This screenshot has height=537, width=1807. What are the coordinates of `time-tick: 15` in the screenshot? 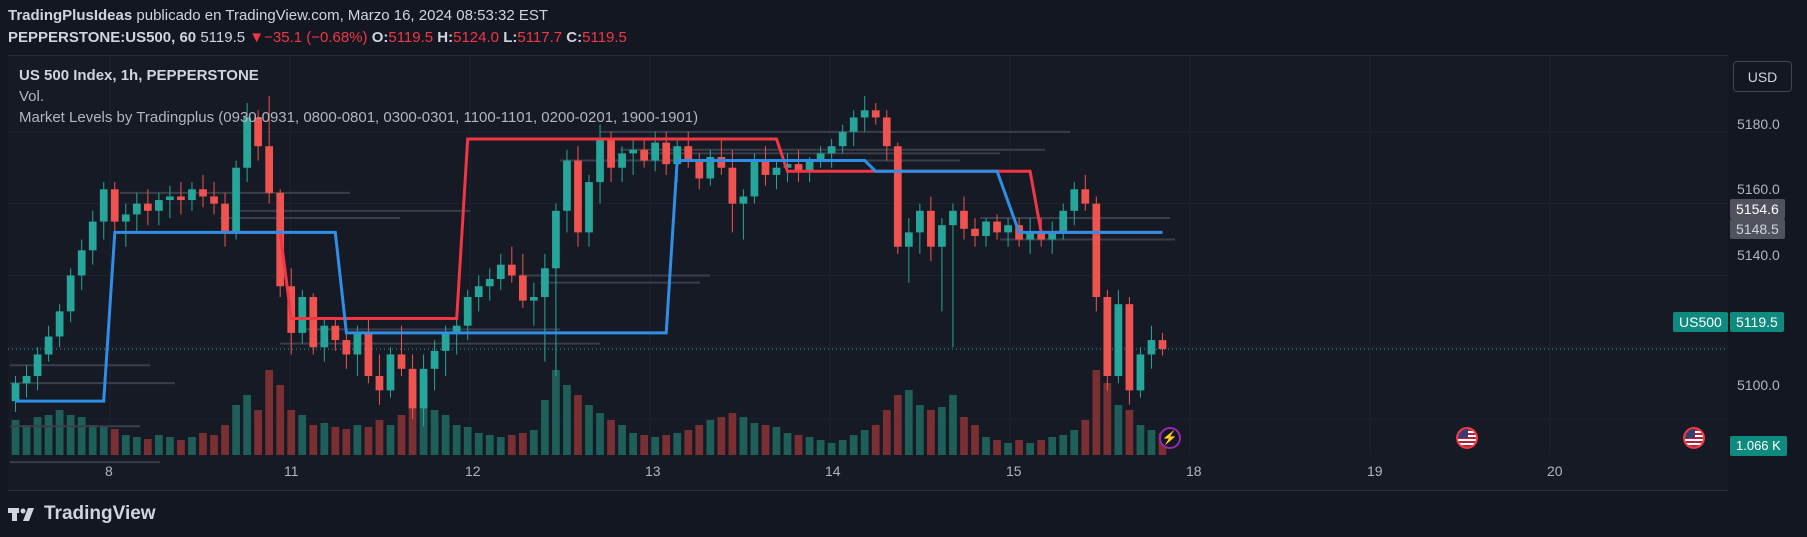 It's located at (1014, 471).